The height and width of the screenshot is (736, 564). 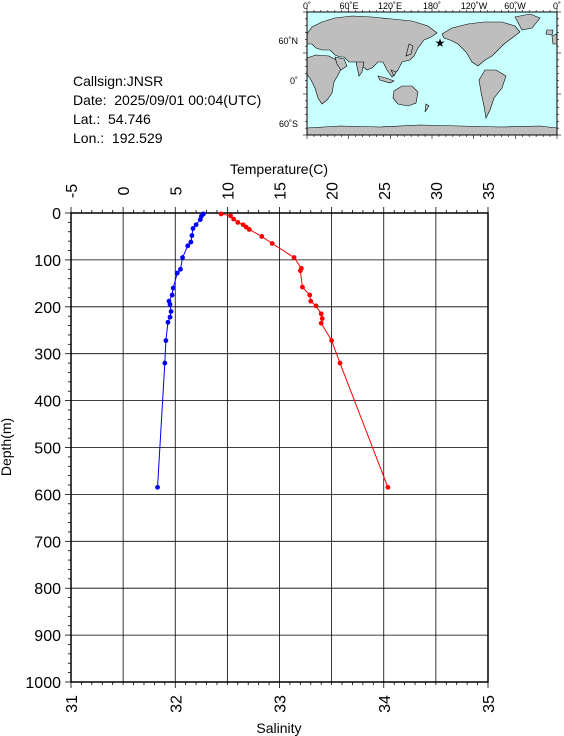 What do you see at coordinates (281, 191) in the screenshot?
I see `temperature-tick-label: 15` at bounding box center [281, 191].